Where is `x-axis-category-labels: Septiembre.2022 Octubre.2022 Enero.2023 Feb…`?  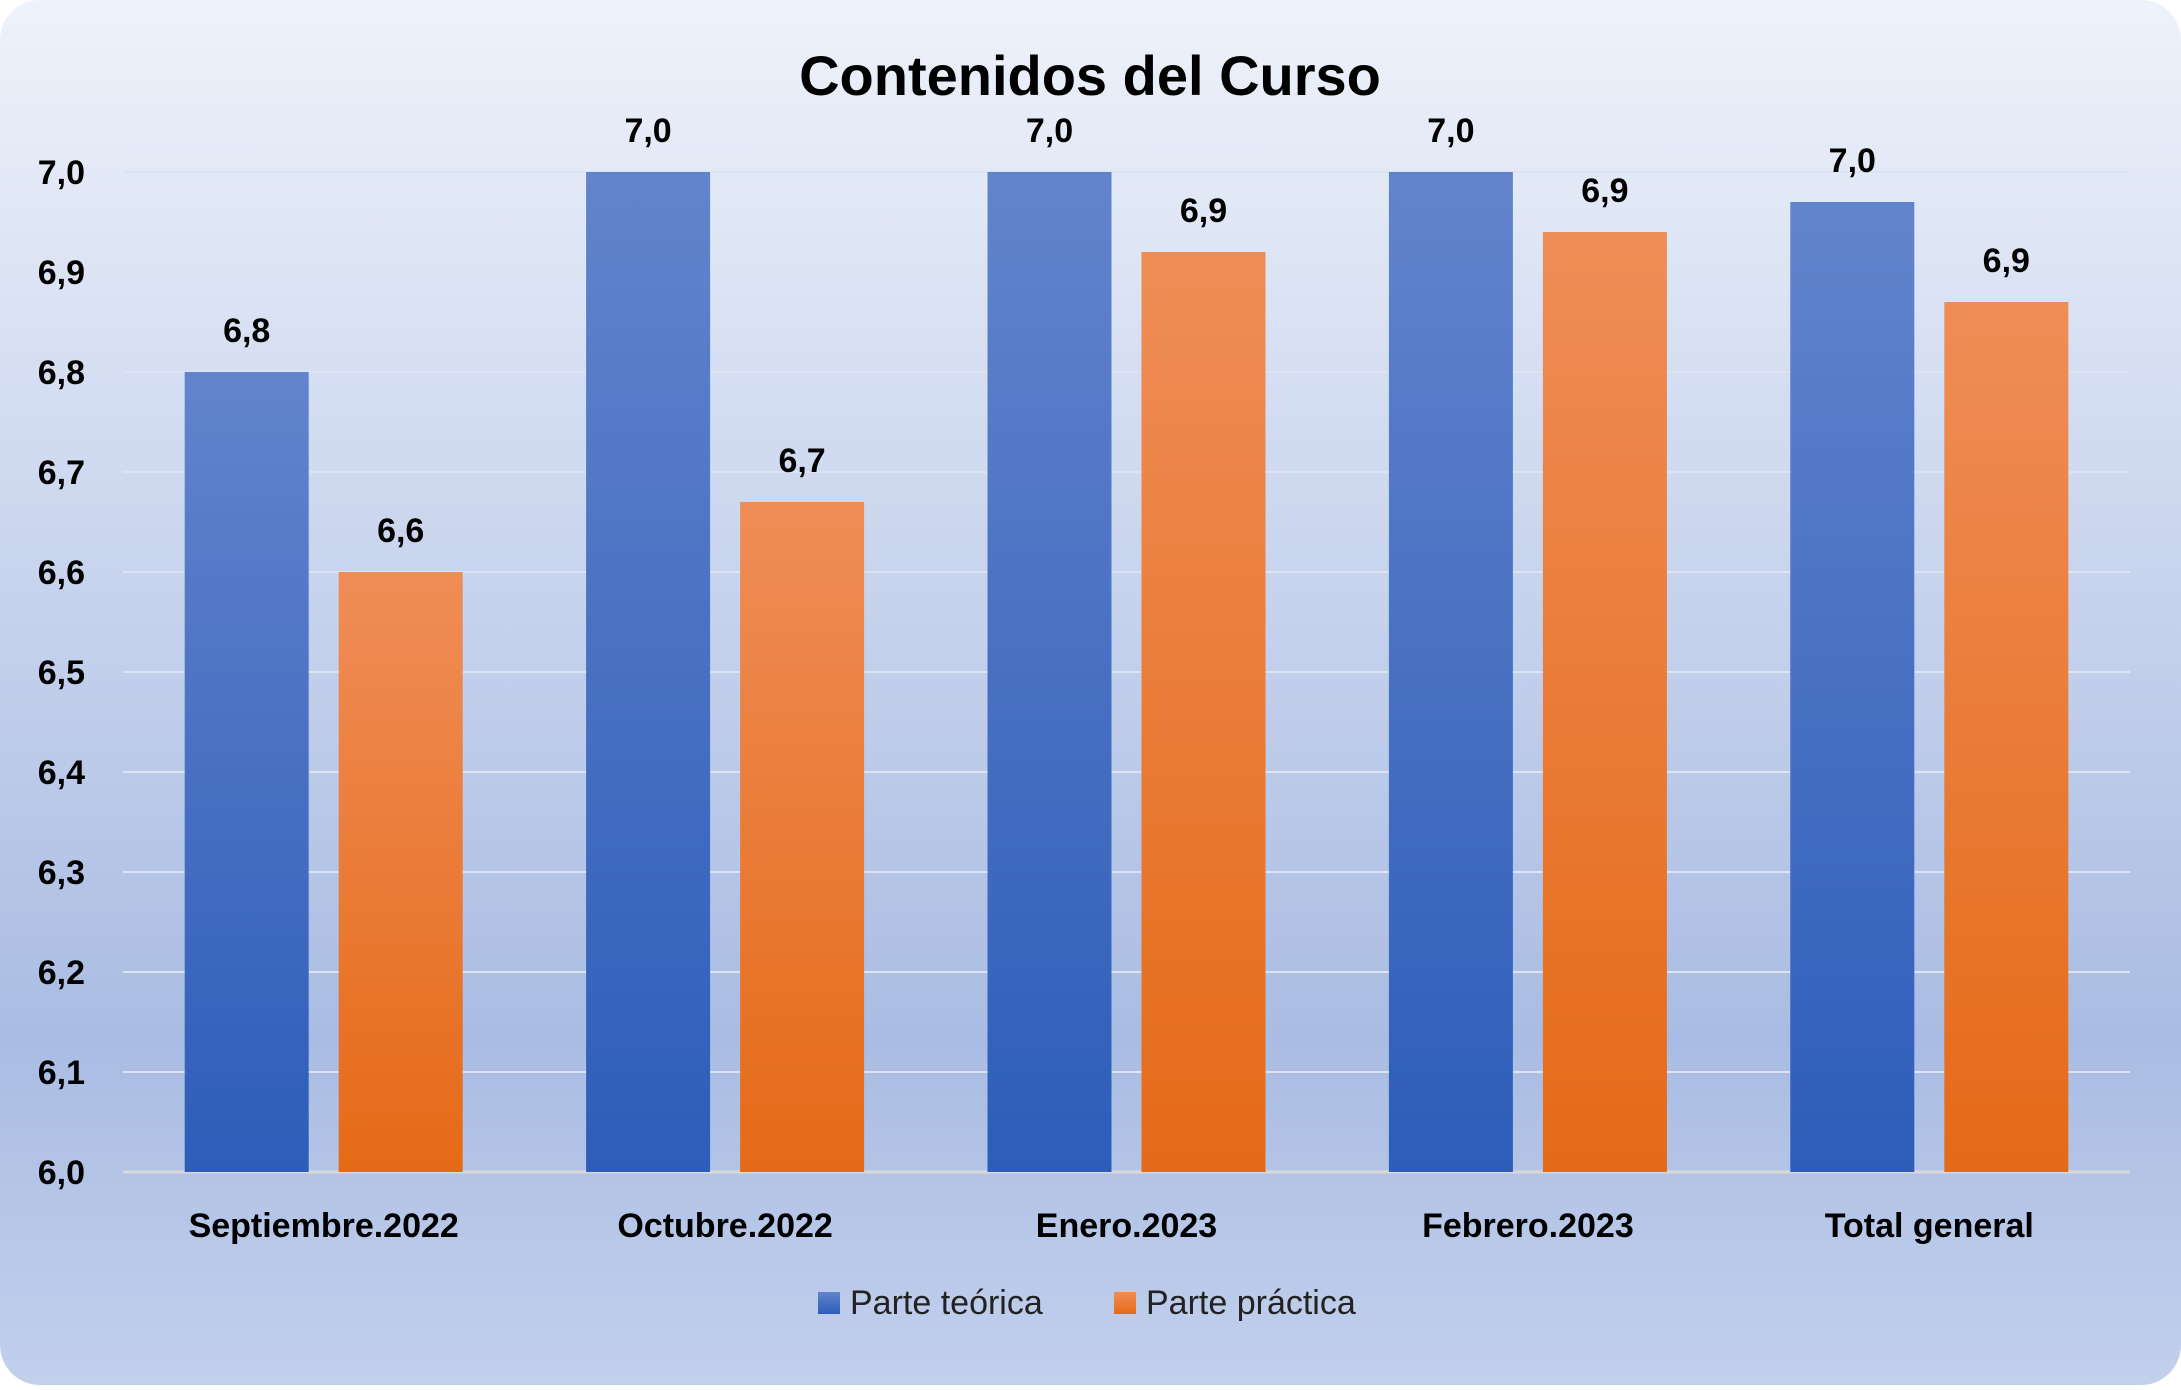
x-axis-category-labels: Septiembre.2022 Octubre.2022 Enero.2023 Feb… is located at coordinates (1111, 1226).